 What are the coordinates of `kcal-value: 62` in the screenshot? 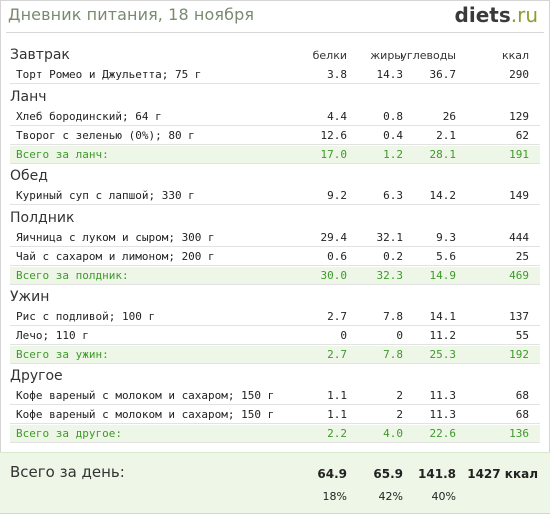 It's located at (522, 135).